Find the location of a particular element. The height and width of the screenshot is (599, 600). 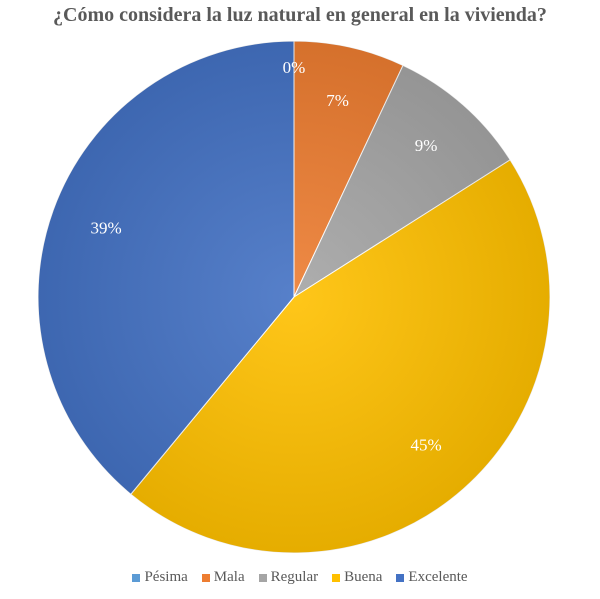

data-label-pesima: 0% is located at coordinates (294, 67).